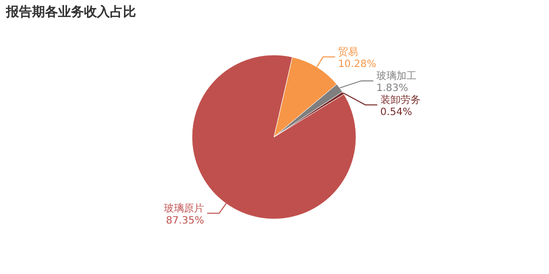  What do you see at coordinates (396, 112) in the screenshot?
I see `data-label: 0.54%` at bounding box center [396, 112].